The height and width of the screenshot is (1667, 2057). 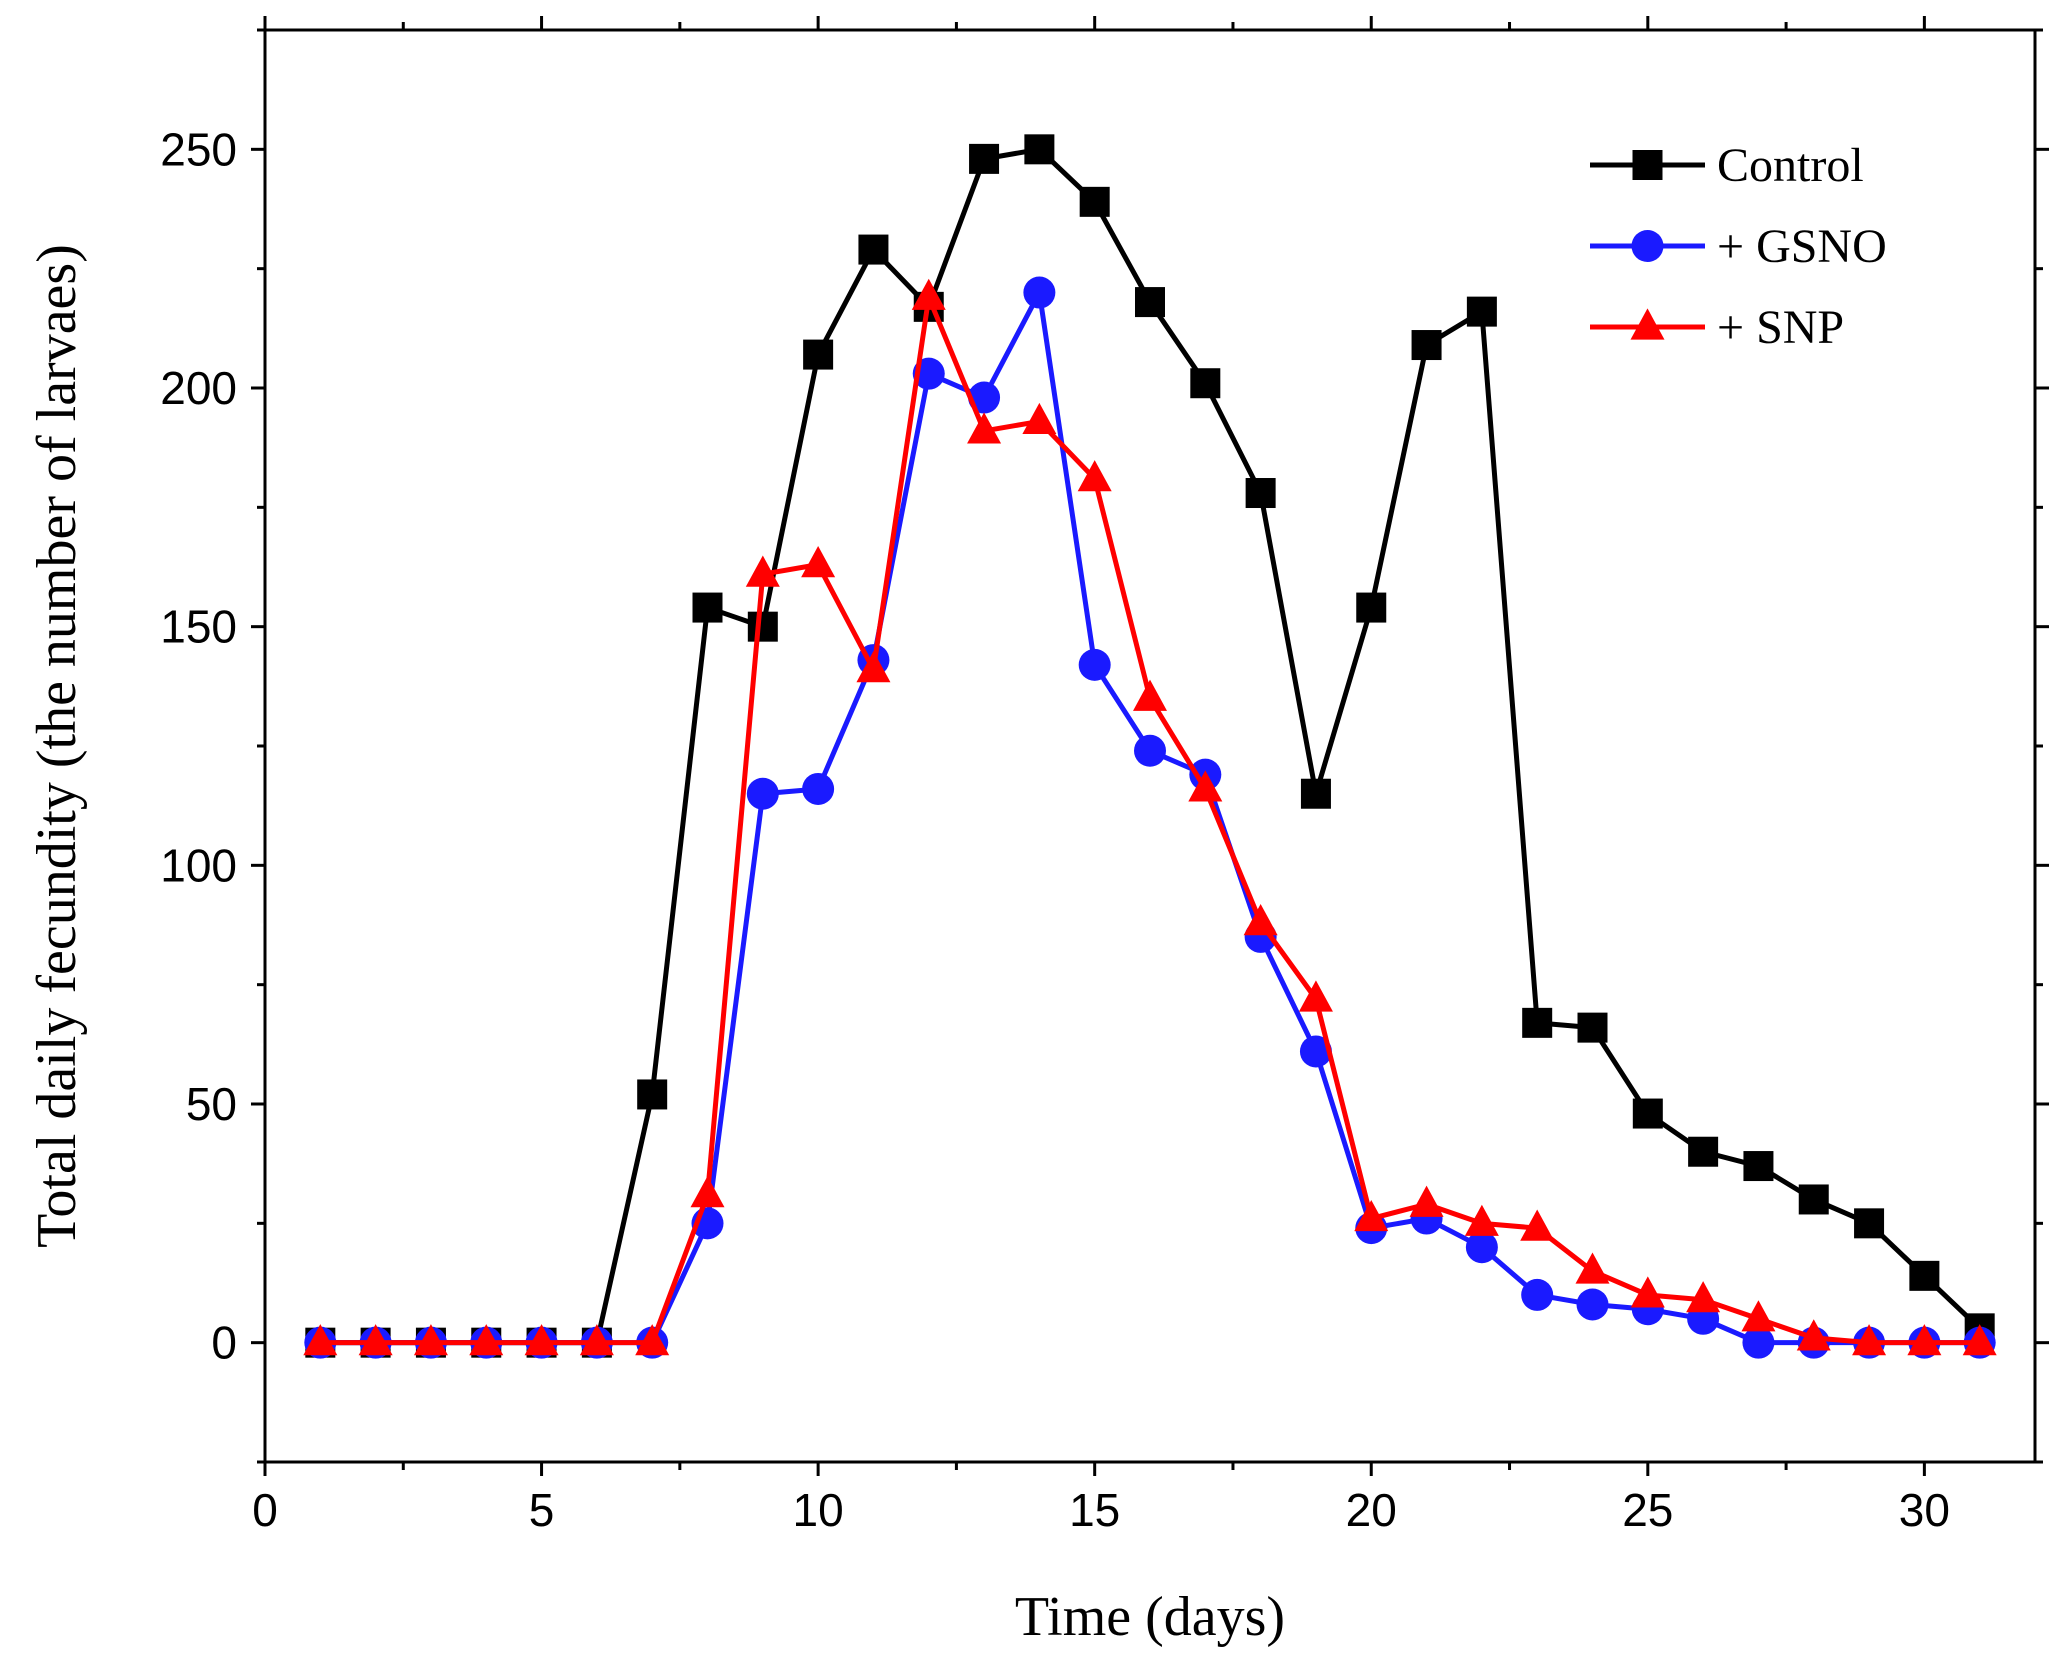 What do you see at coordinates (1647, 1510) in the screenshot?
I see `x-tick-label: 25` at bounding box center [1647, 1510].